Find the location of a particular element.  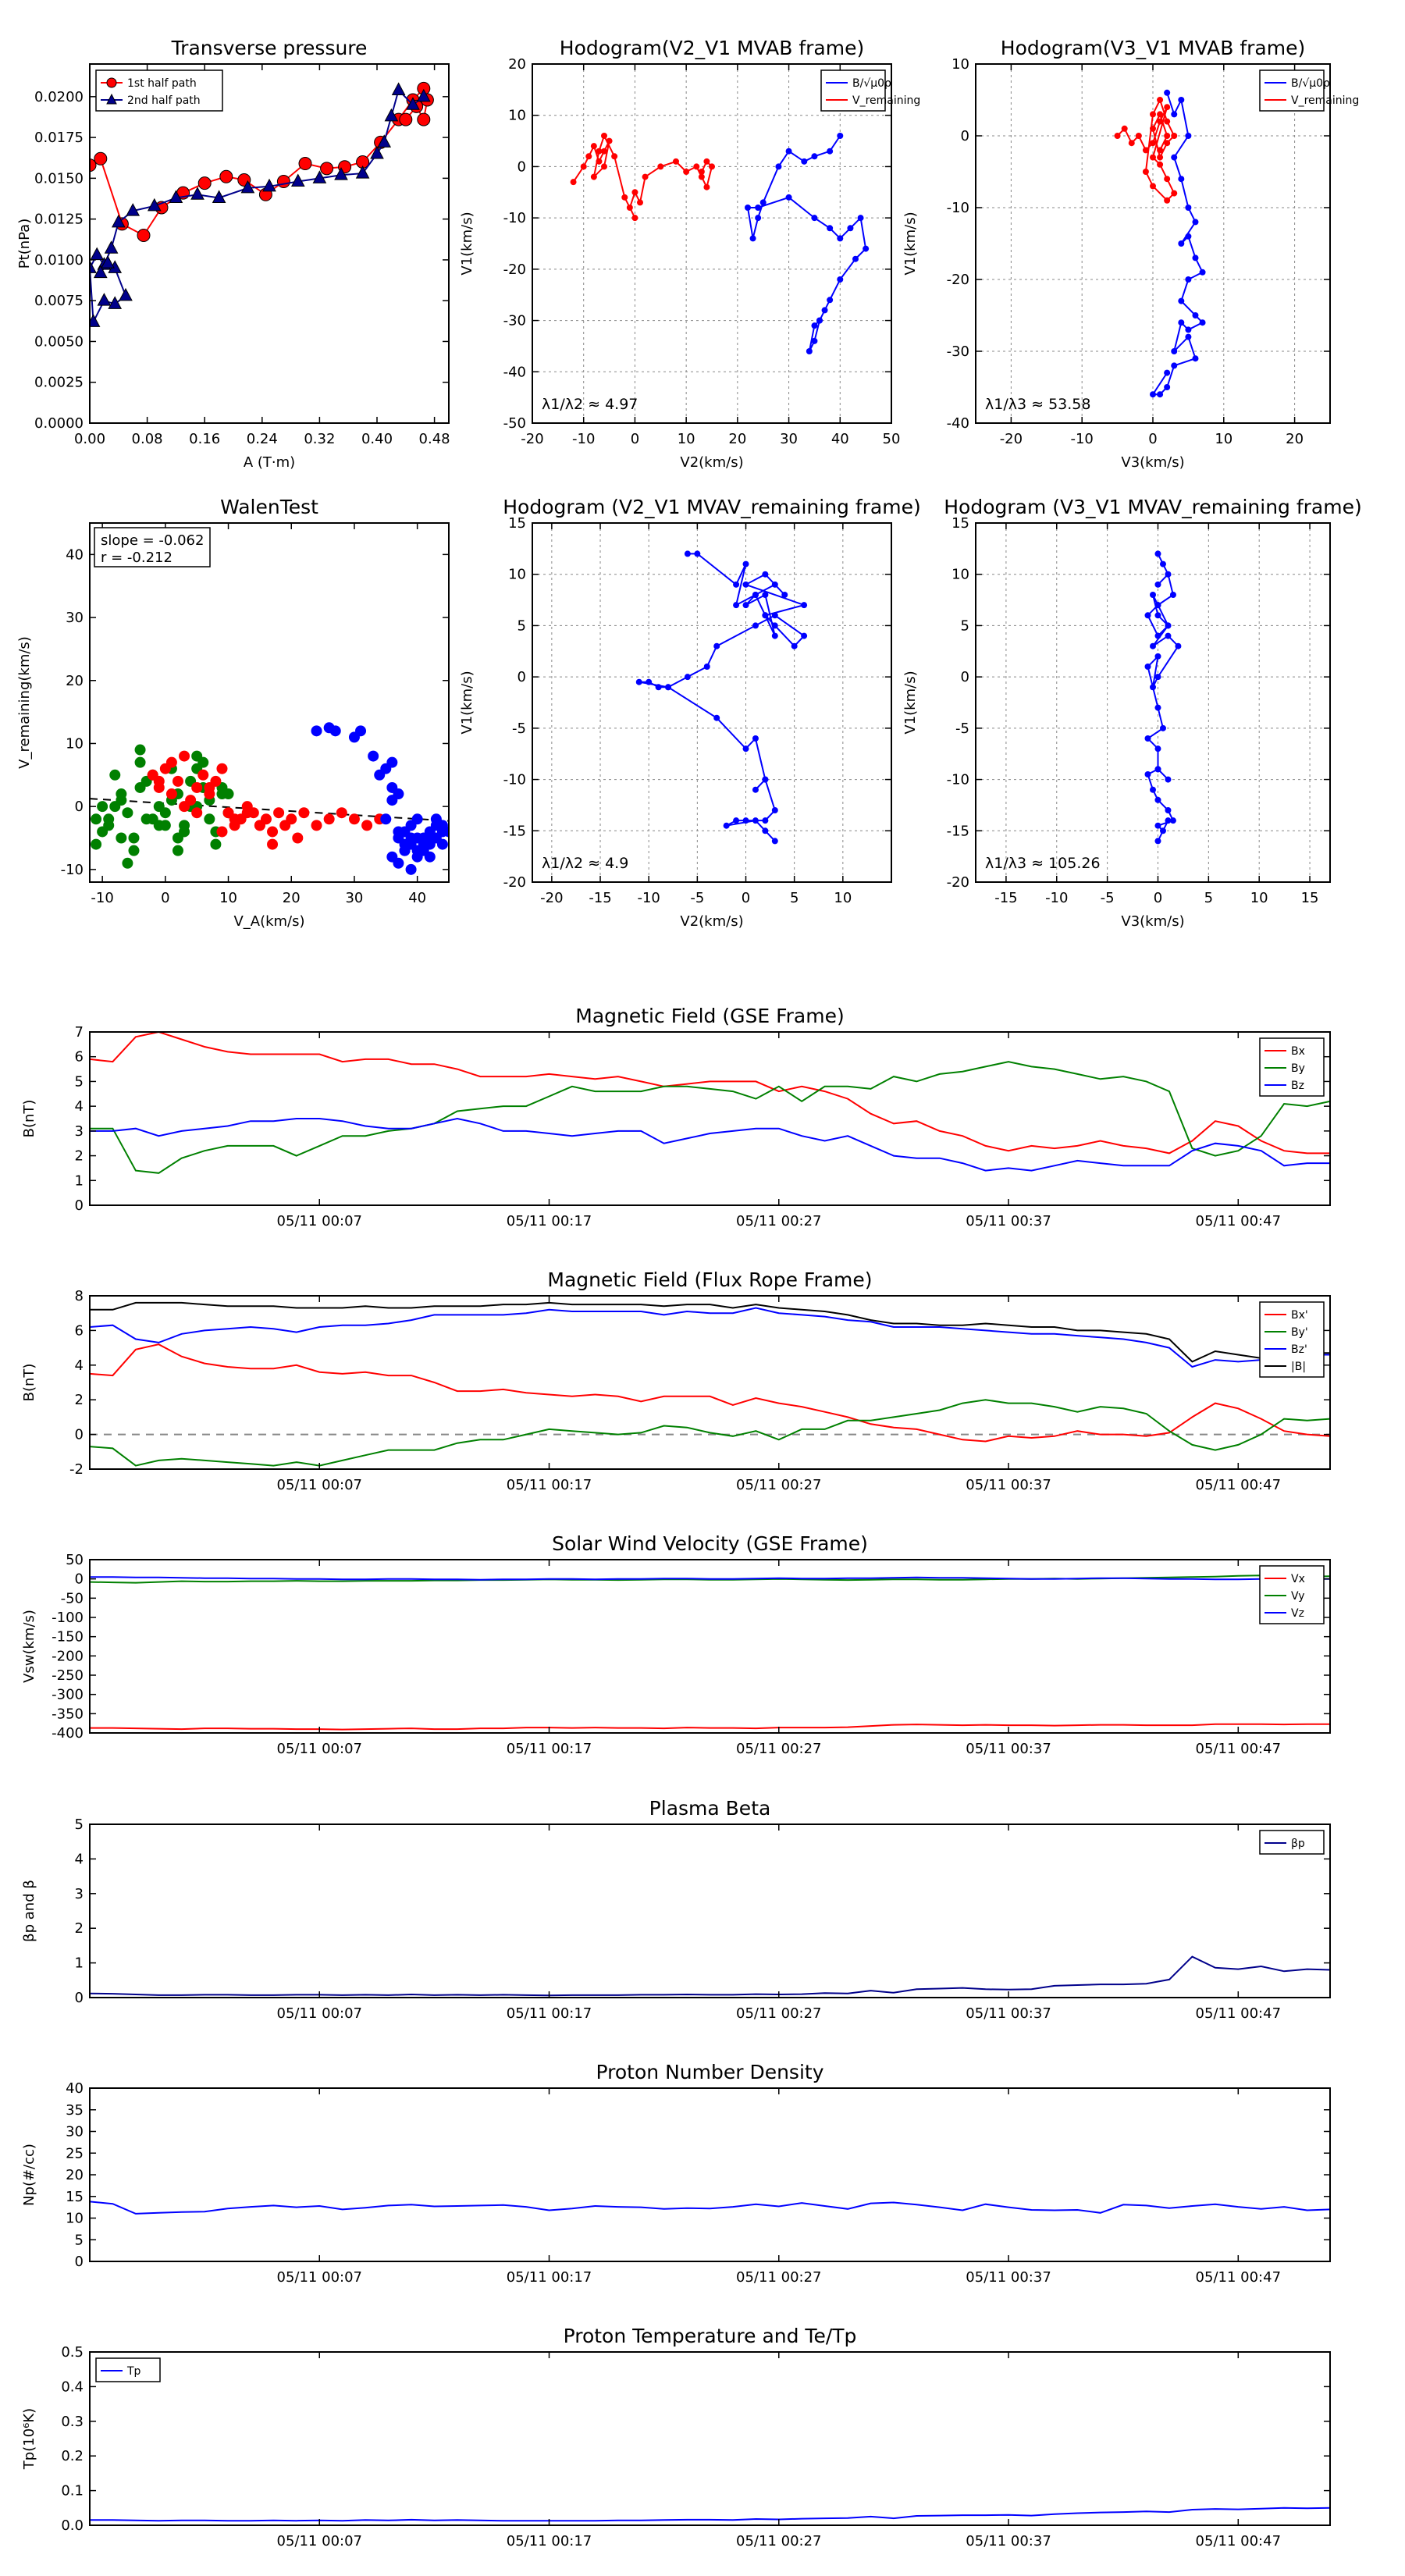

y-tick-label: 50 is located at coordinates (75, 1560).